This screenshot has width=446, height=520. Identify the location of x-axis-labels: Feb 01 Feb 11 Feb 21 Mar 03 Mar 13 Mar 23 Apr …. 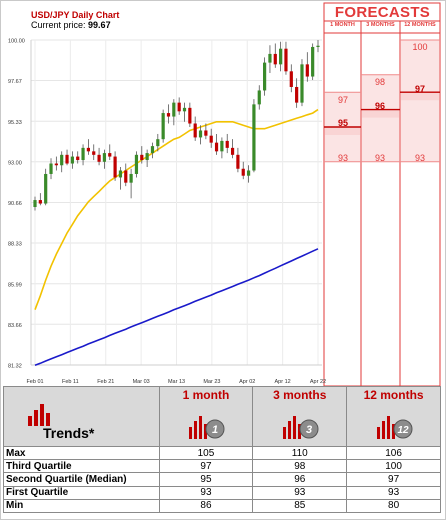
(176, 382).